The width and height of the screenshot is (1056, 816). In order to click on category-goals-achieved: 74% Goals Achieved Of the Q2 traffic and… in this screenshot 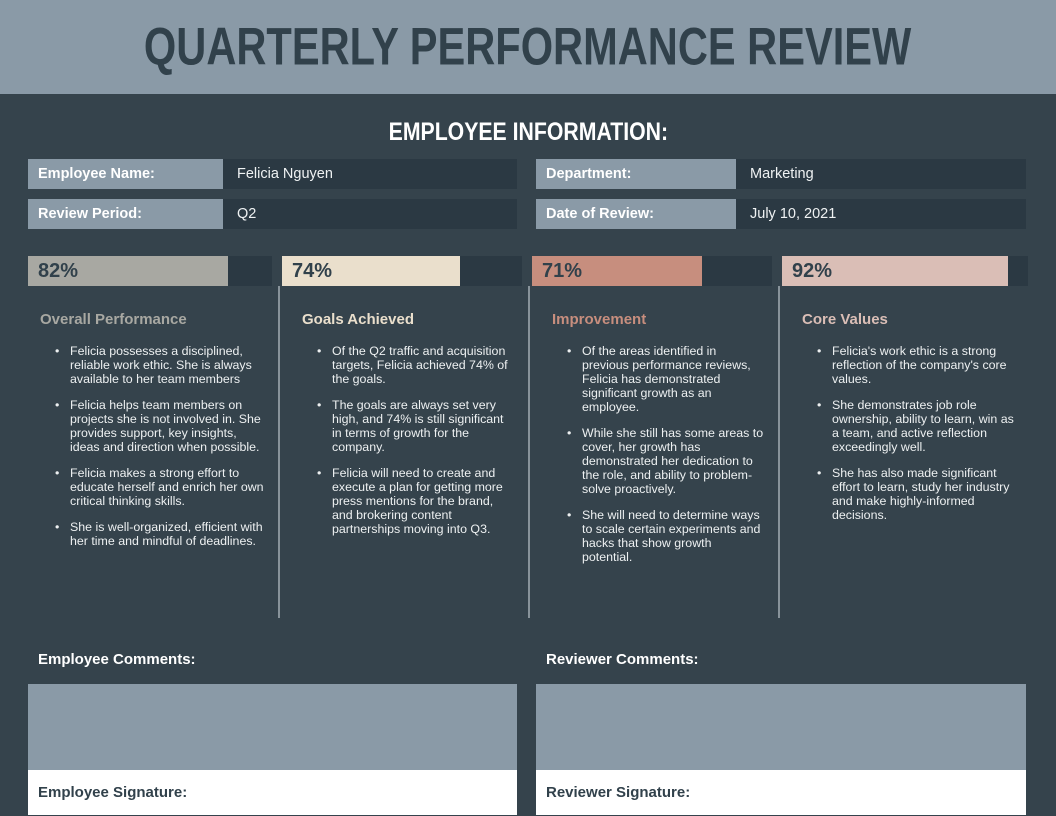, I will do `click(403, 437)`.